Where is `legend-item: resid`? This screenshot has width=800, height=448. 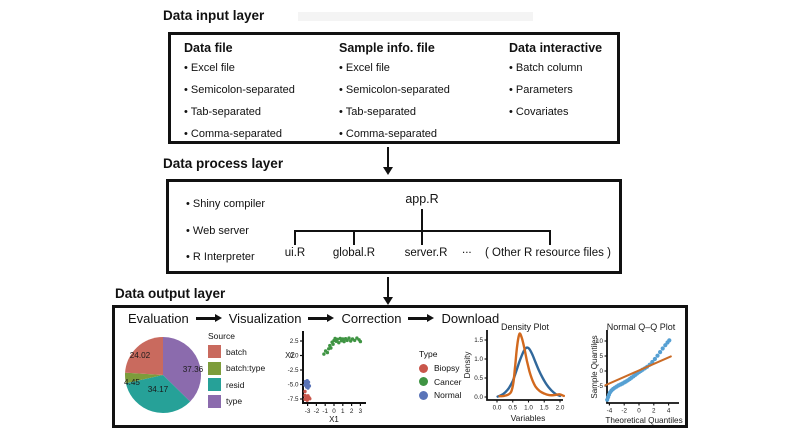 legend-item: resid is located at coordinates (236, 384).